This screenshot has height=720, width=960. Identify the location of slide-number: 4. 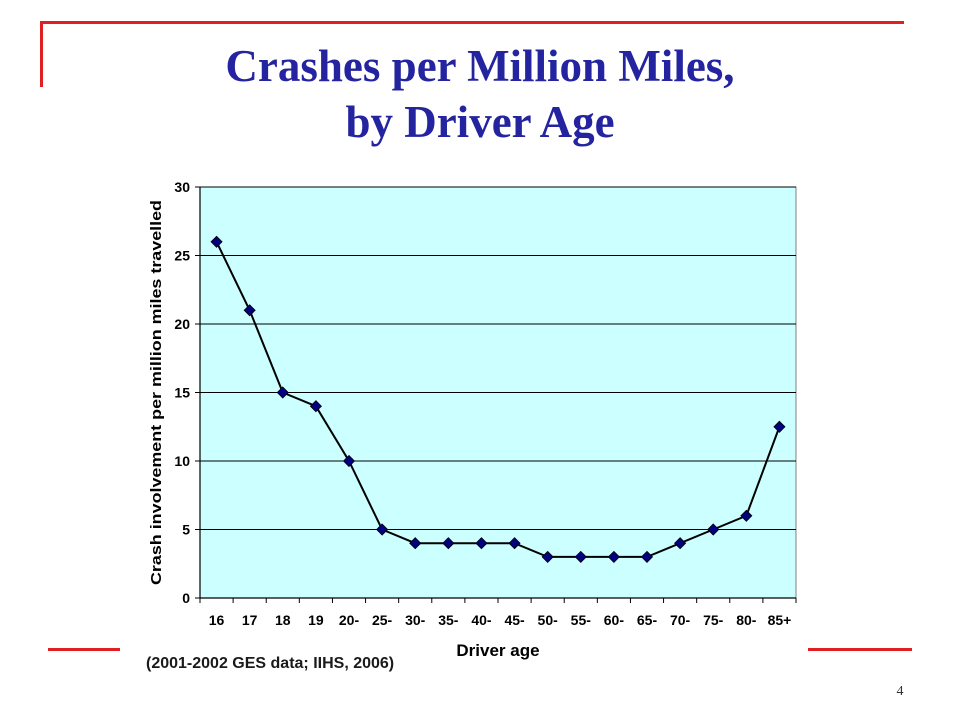
(900, 691).